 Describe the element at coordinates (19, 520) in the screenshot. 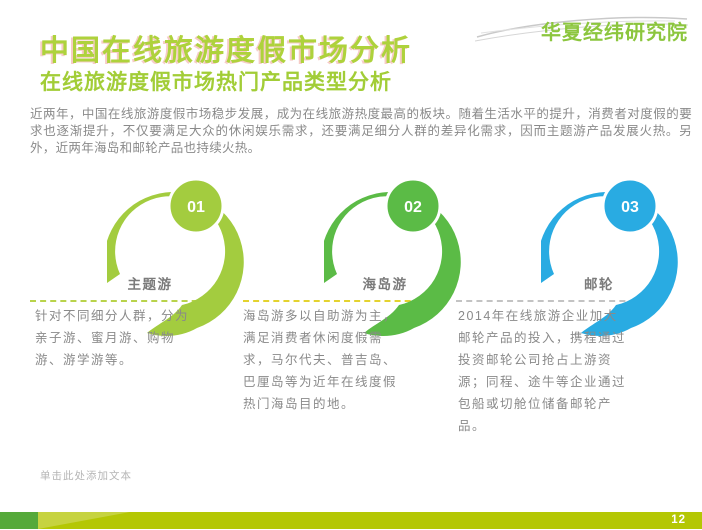

I see `footer-accent-block` at that location.